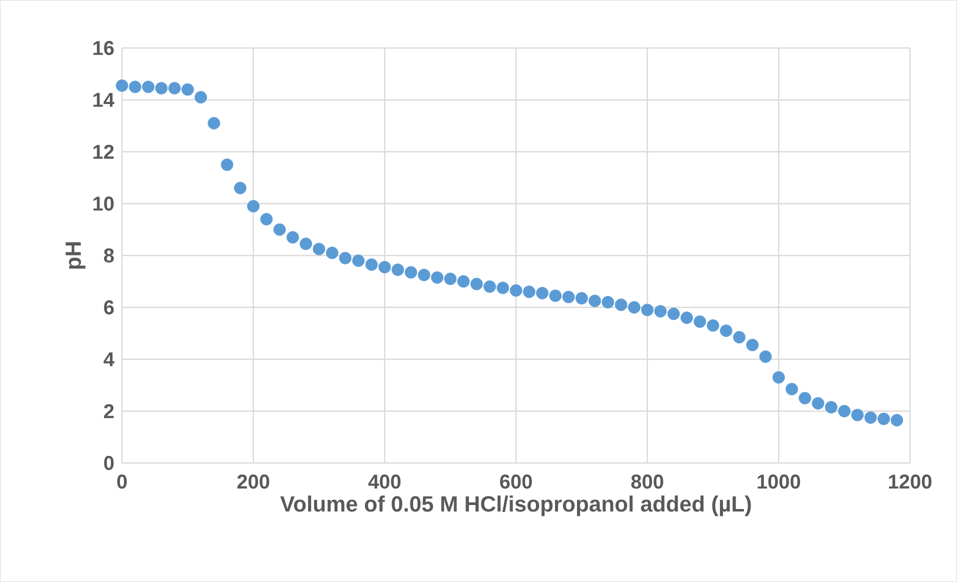  What do you see at coordinates (109, 359) in the screenshot?
I see `y-tick-label: 4` at bounding box center [109, 359].